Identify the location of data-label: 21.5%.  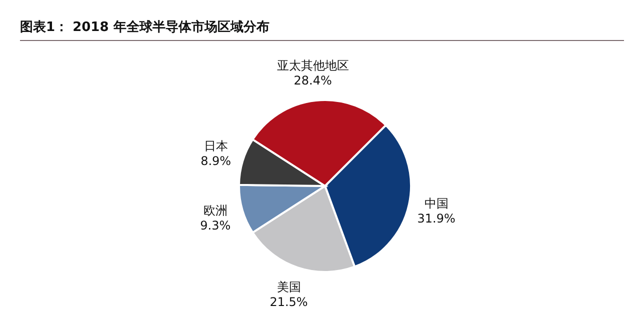
(289, 302).